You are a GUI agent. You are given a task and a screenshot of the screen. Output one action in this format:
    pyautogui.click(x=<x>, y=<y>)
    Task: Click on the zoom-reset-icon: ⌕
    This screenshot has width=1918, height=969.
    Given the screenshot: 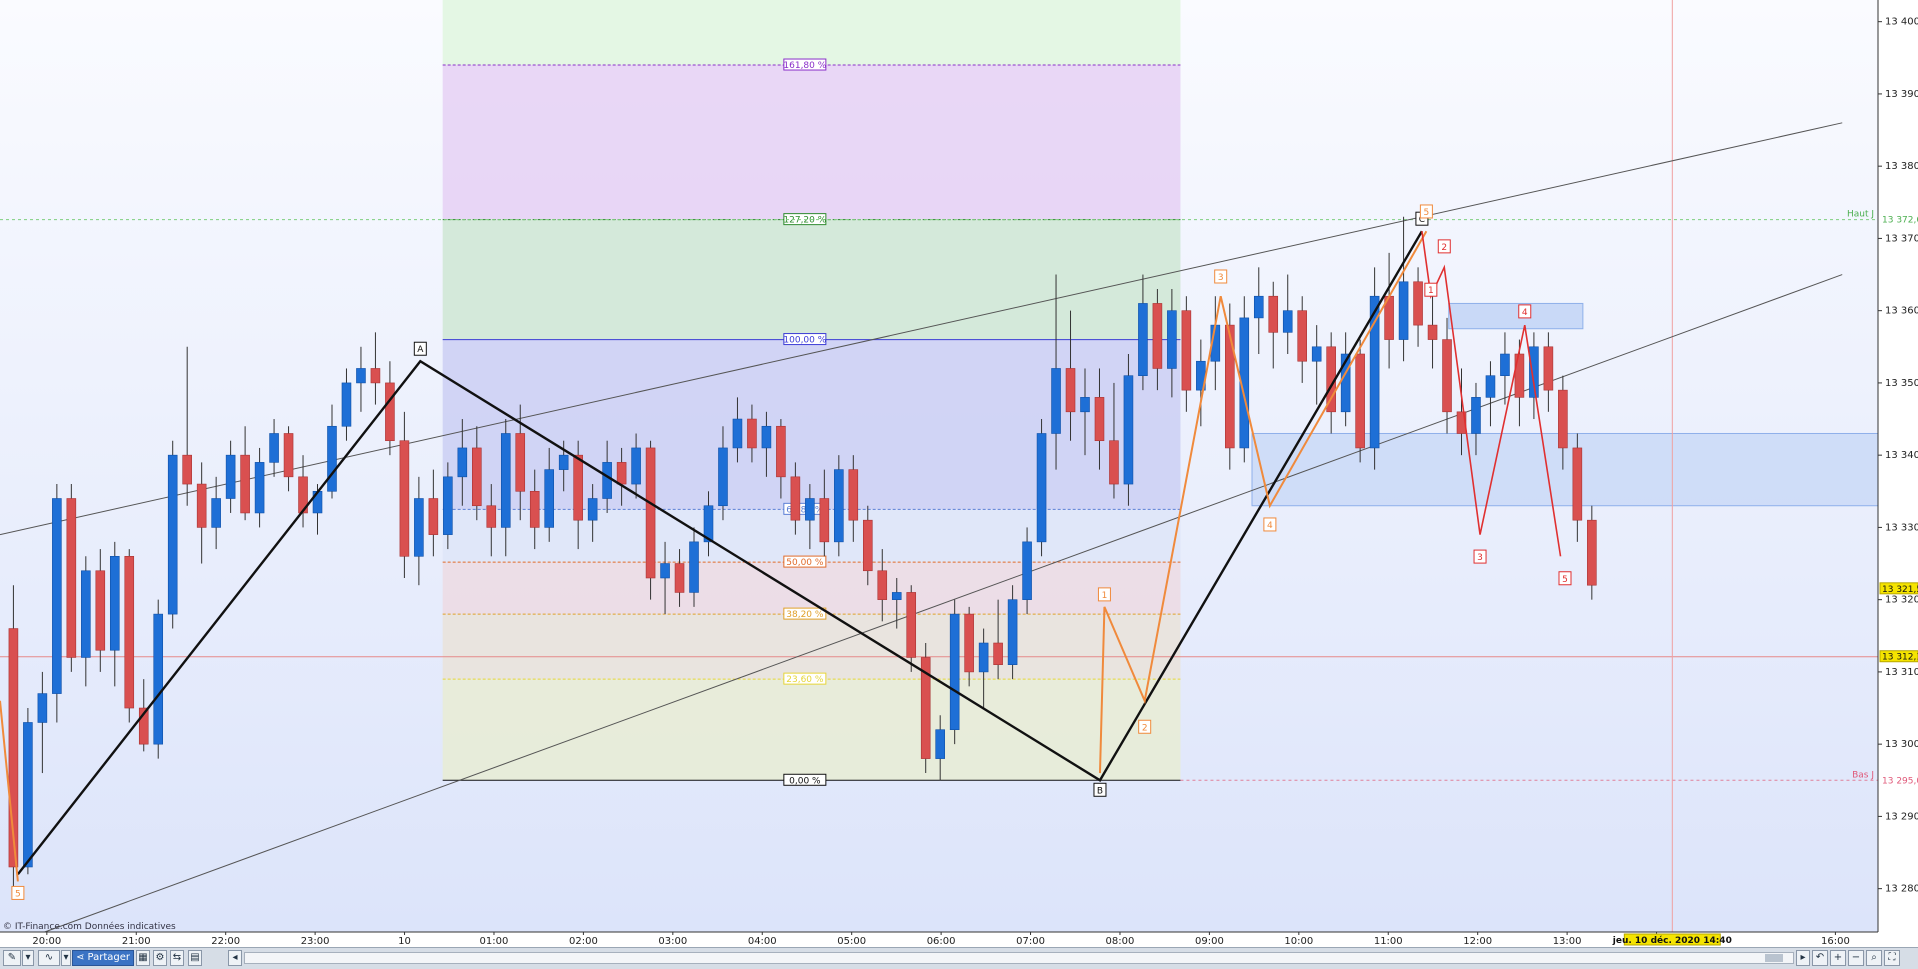 What is the action you would take?
    pyautogui.click(x=1874, y=958)
    